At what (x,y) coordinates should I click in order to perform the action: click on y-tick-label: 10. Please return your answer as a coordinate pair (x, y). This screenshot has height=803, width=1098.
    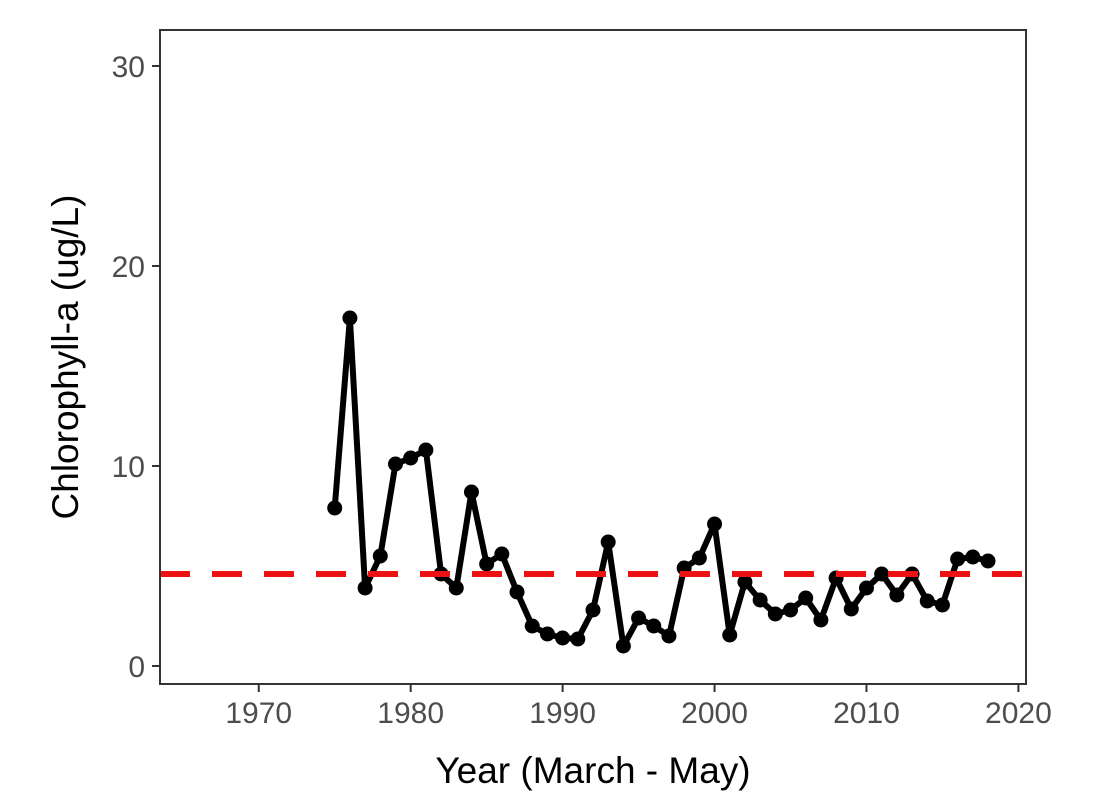
    Looking at the image, I should click on (128, 467).